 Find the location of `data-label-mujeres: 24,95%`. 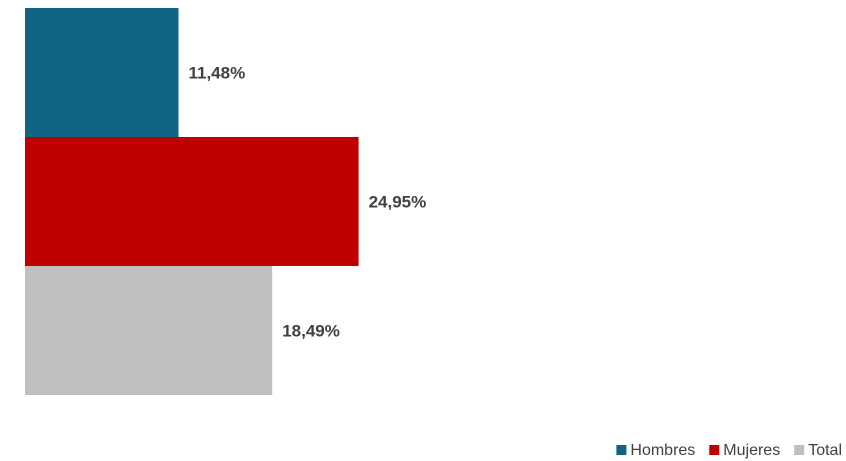

data-label-mujeres: 24,95% is located at coordinates (398, 202).